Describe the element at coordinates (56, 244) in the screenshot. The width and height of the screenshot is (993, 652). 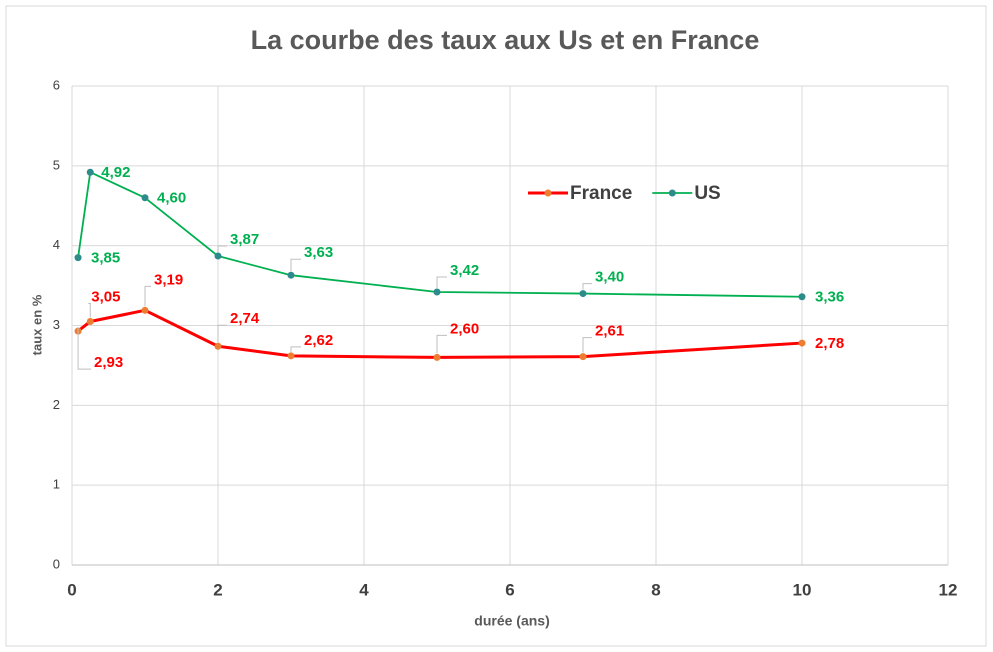
I see `y-tick-label: 4` at that location.